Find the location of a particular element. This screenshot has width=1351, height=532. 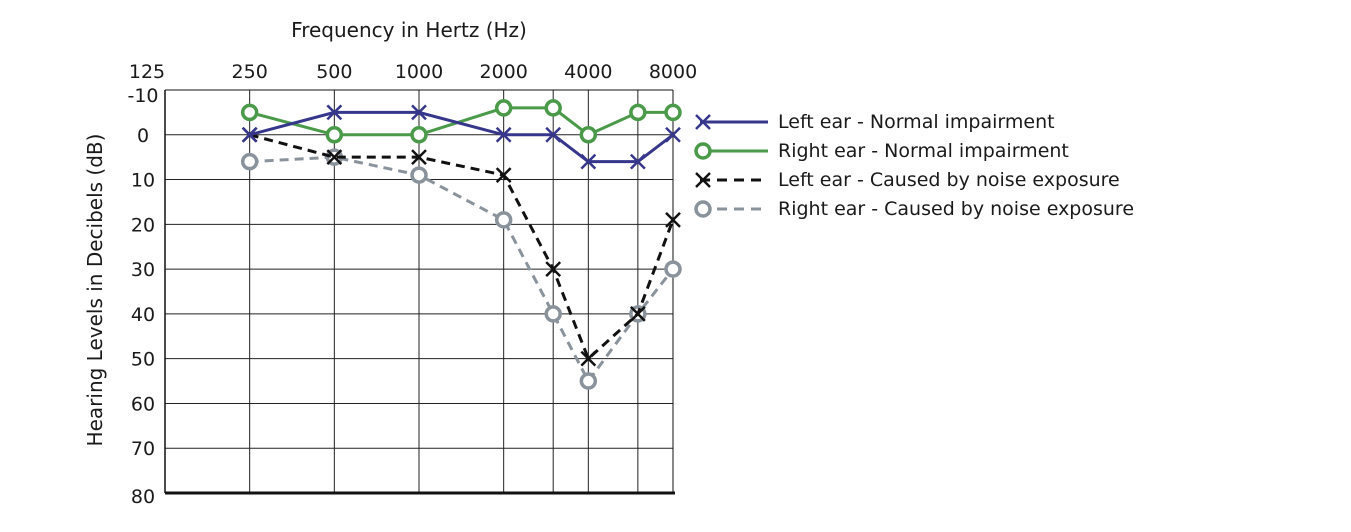

legend-label: Right ear - Normal impairment is located at coordinates (923, 151).